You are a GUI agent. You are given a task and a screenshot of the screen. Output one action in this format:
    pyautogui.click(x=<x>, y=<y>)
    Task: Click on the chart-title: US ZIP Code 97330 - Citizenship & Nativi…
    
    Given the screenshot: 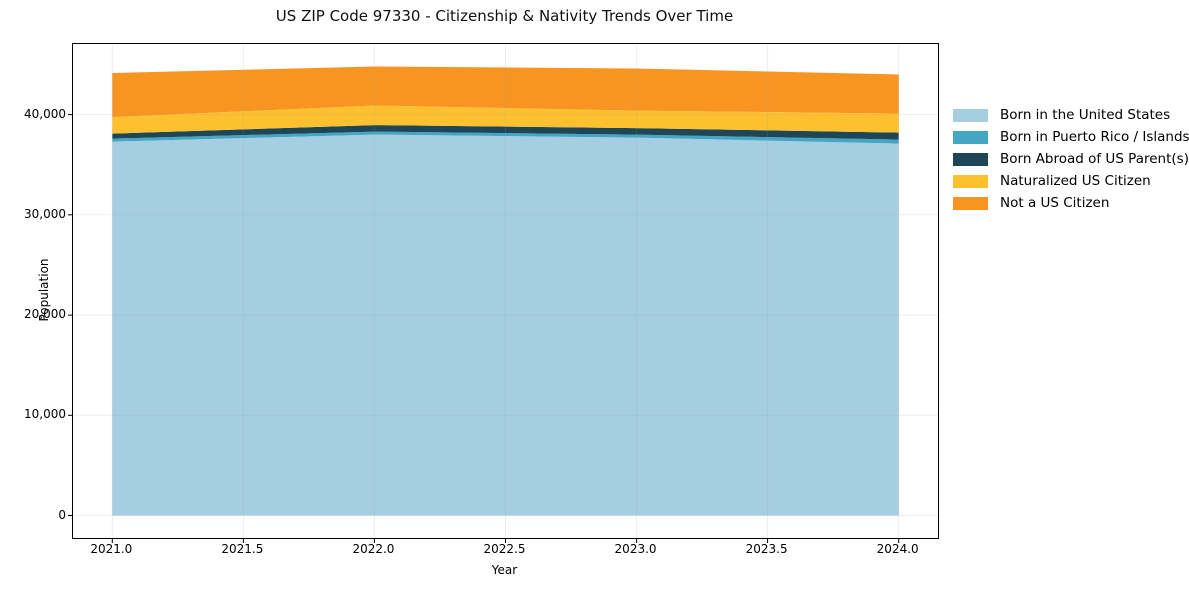 What is the action you would take?
    pyautogui.click(x=504, y=16)
    